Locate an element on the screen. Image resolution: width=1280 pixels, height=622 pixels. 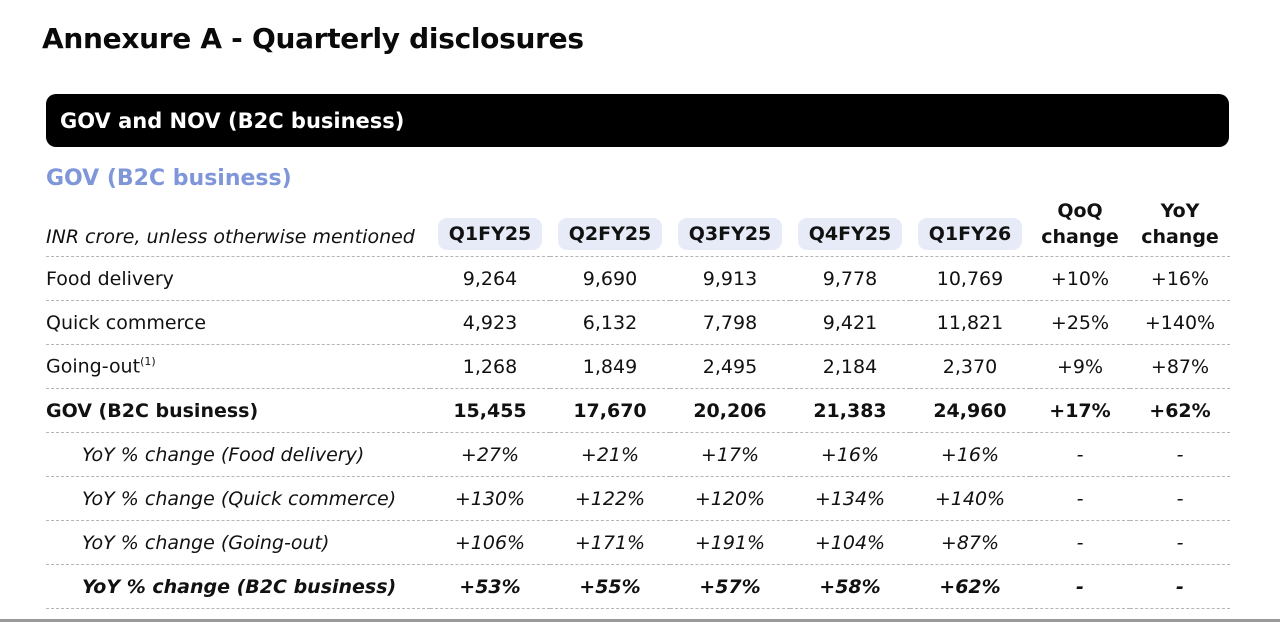
table-cell: 6,132 is located at coordinates (610, 322).